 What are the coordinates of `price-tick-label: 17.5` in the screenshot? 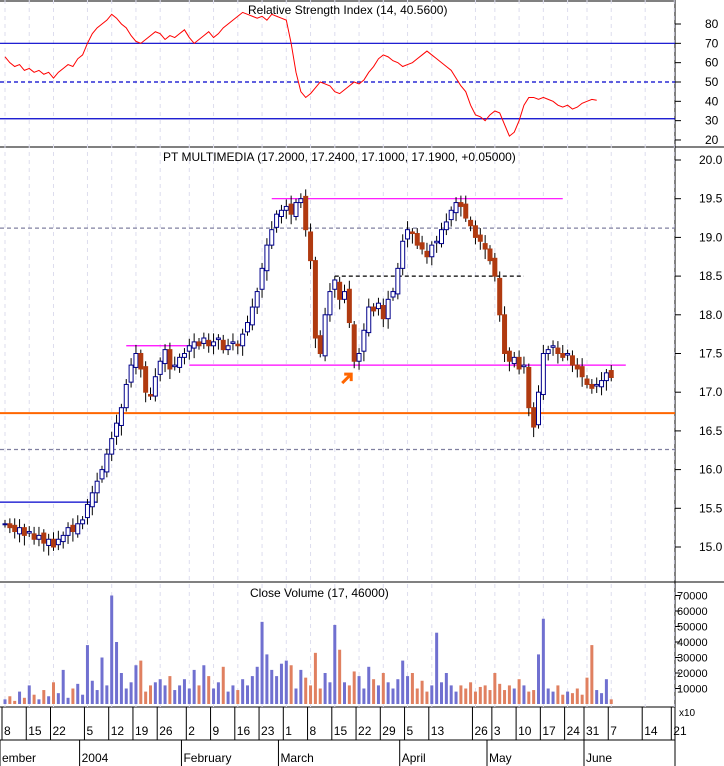 It's located at (711, 354).